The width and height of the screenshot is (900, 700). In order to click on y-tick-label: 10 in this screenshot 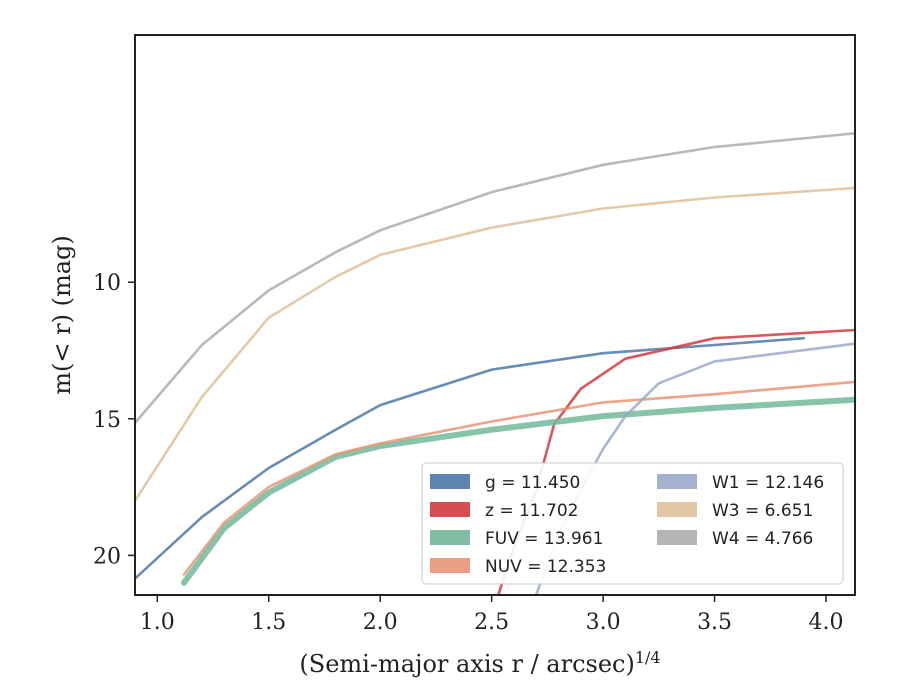, I will do `click(107, 283)`.